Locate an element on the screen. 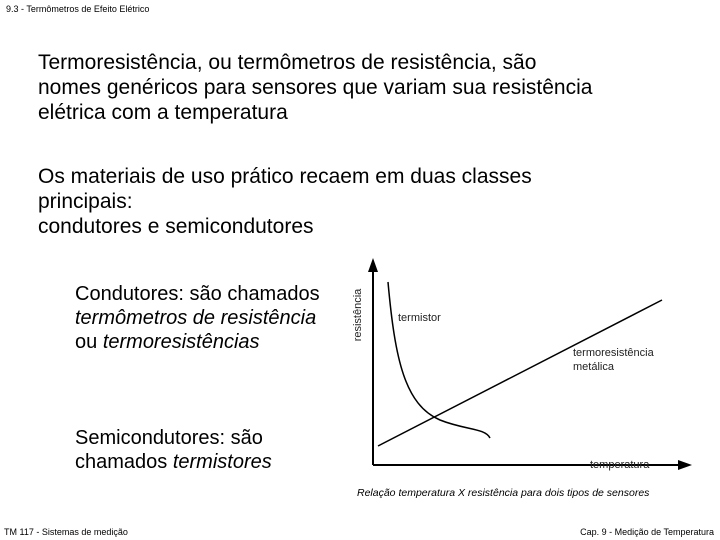 The width and height of the screenshot is (720, 540). text: Semicondutores: são chamados is located at coordinates (169, 450).